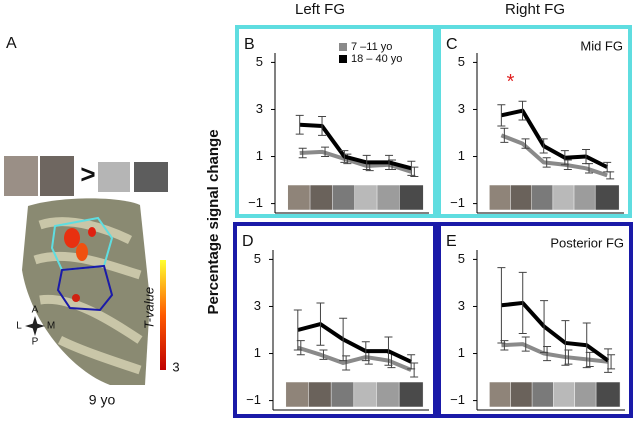 The height and width of the screenshot is (421, 640). What do you see at coordinates (587, 242) in the screenshot?
I see `panel-title: Posterior FG` at bounding box center [587, 242].